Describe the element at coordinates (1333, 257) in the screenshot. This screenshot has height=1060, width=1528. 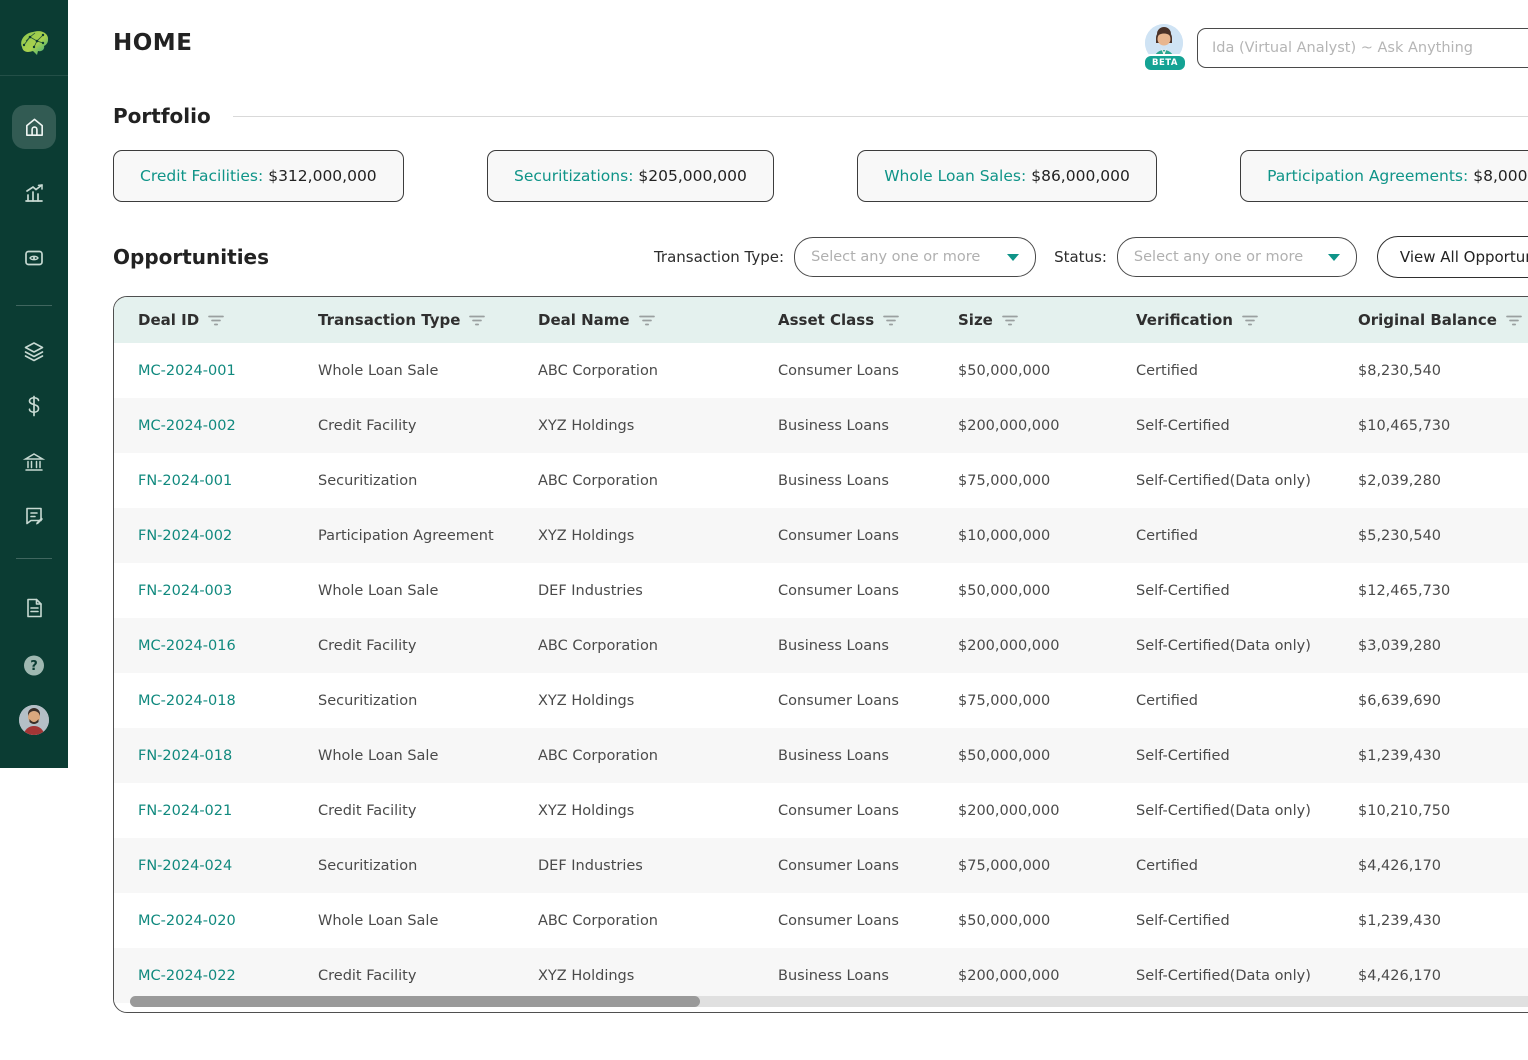
I see `chevron-down-icon` at that location.